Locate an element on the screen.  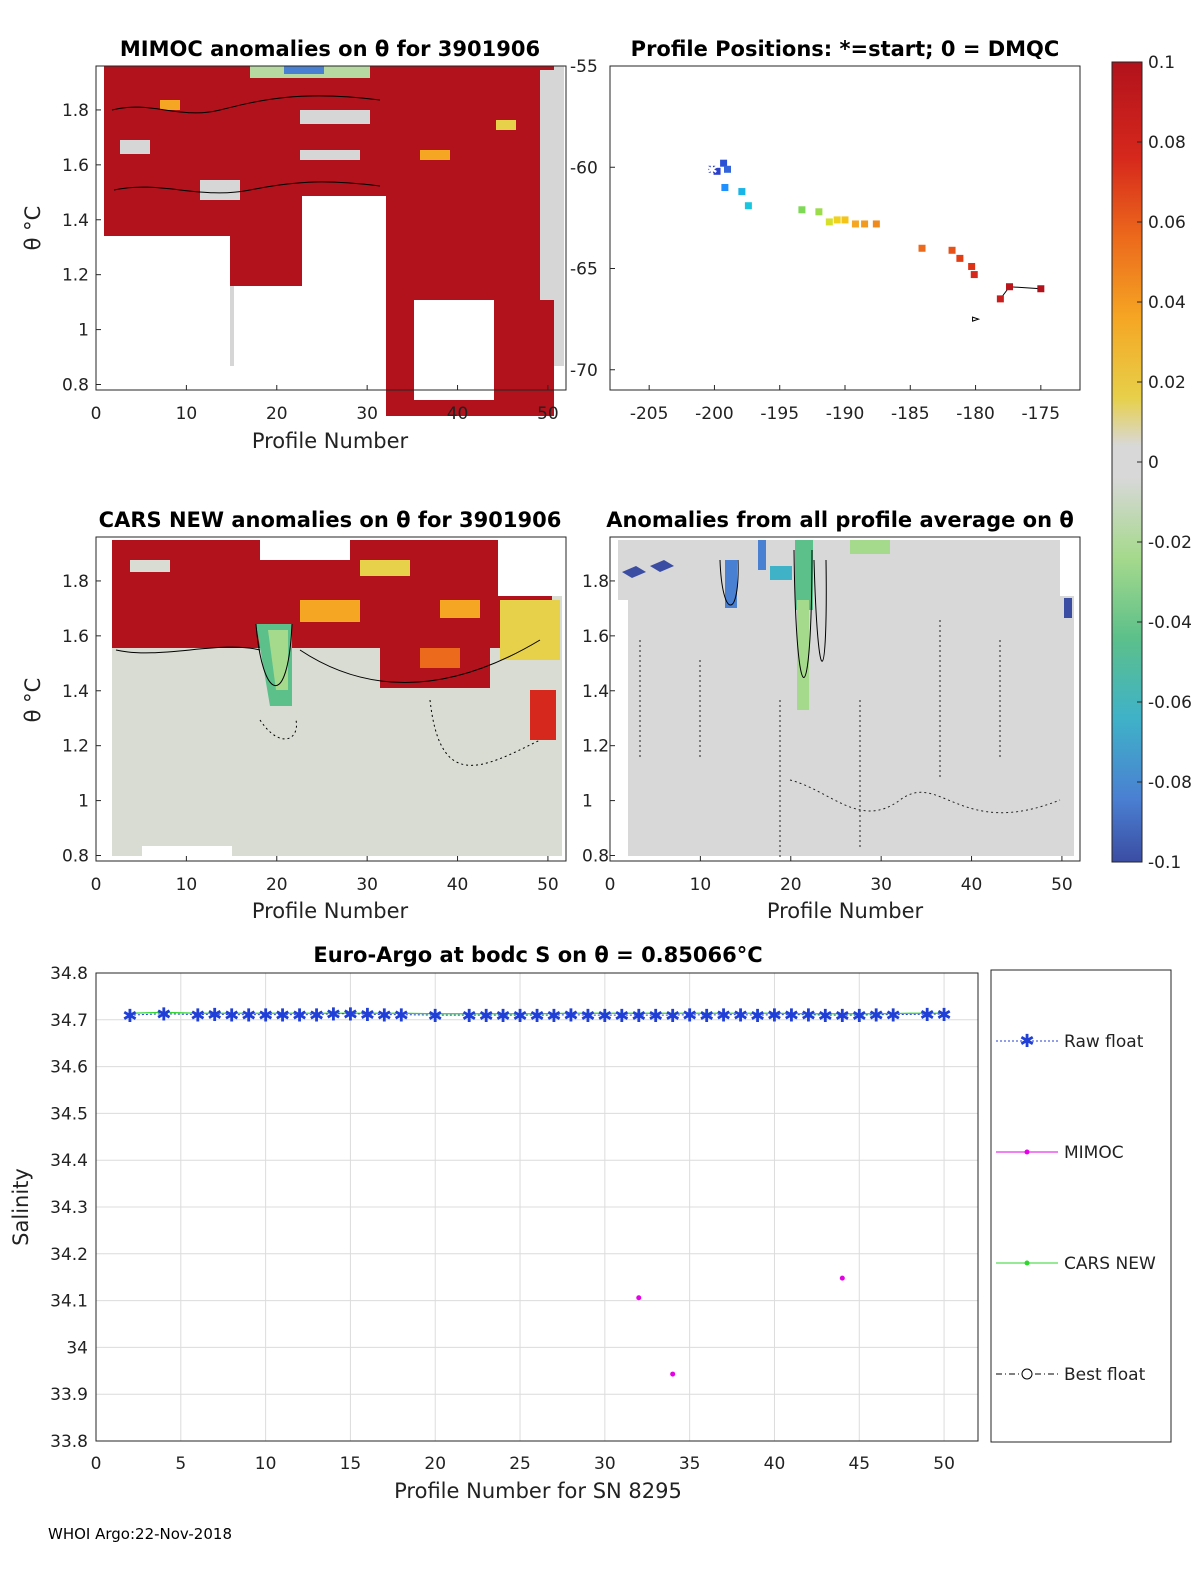
raw-float-line is located at coordinates (537, 1014).